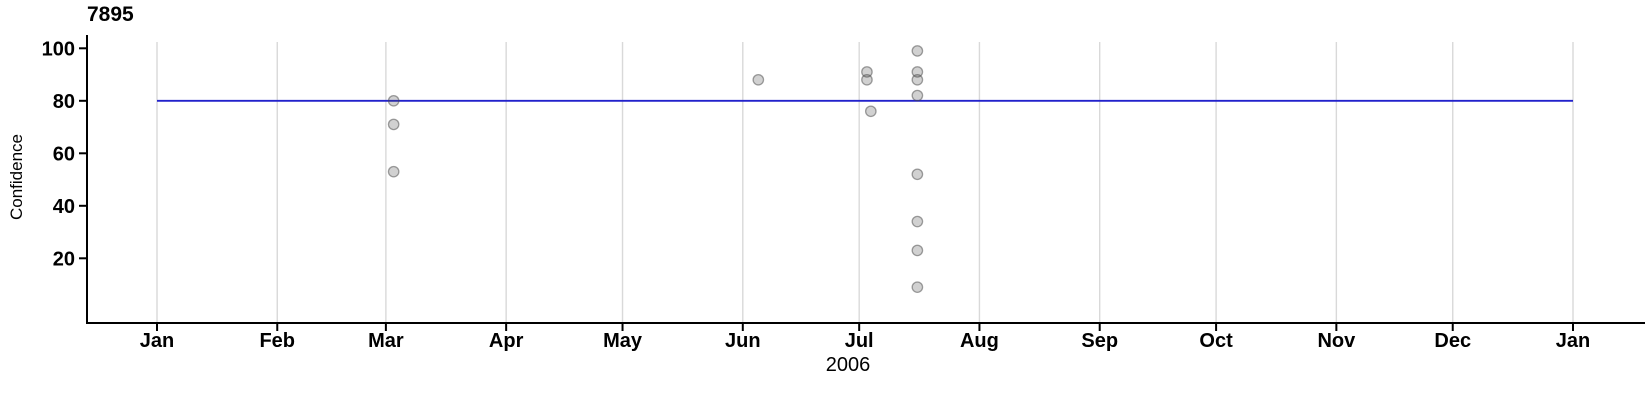 Image resolution: width=1650 pixels, height=400 pixels. Describe the element at coordinates (859, 341) in the screenshot. I see `x-tick-label: Jul` at that location.